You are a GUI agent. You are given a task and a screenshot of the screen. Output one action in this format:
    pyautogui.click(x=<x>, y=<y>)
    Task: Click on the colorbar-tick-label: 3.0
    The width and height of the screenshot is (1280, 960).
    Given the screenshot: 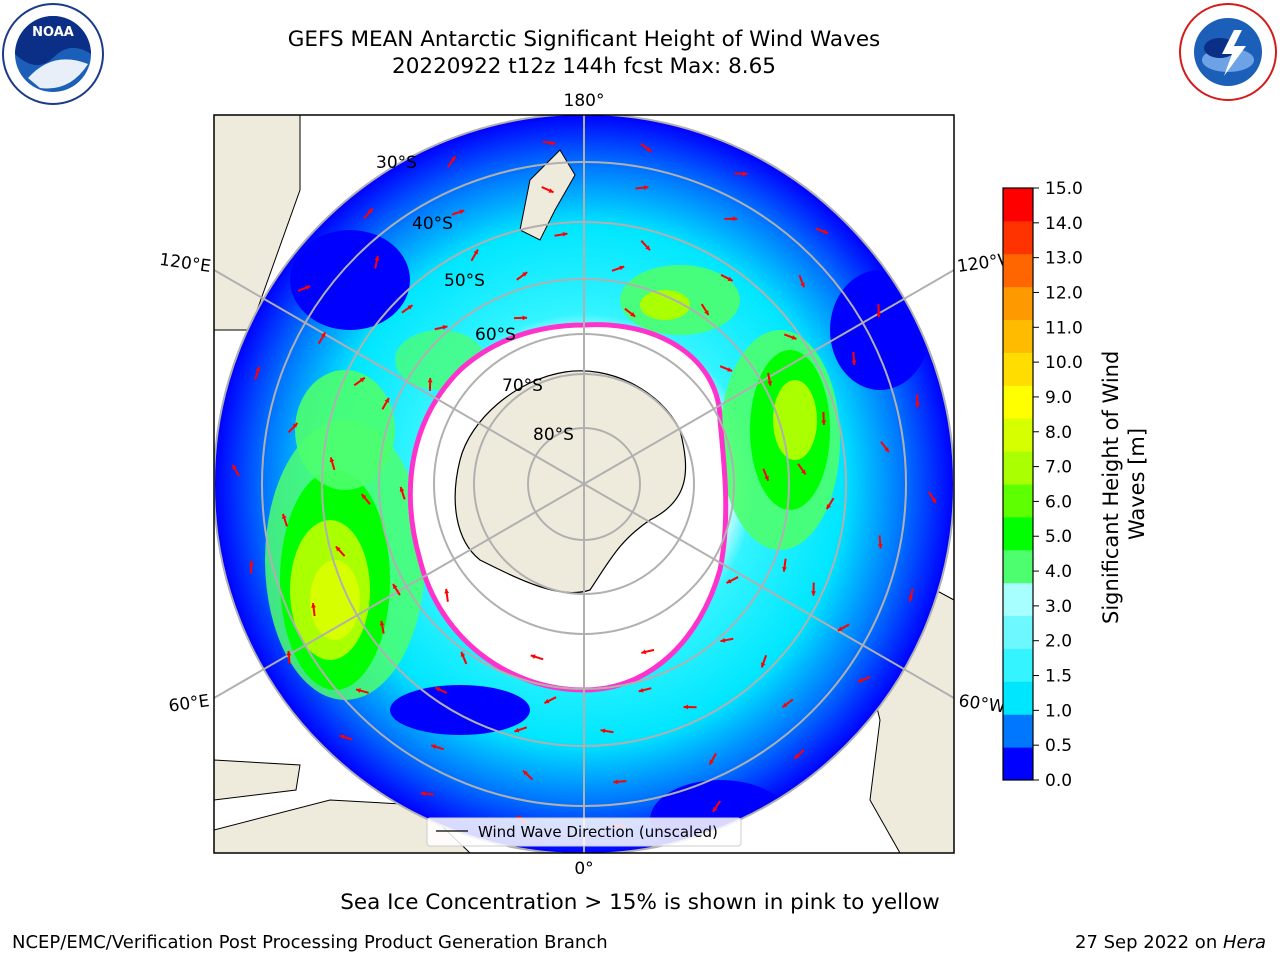 What is the action you would take?
    pyautogui.click(x=1058, y=607)
    